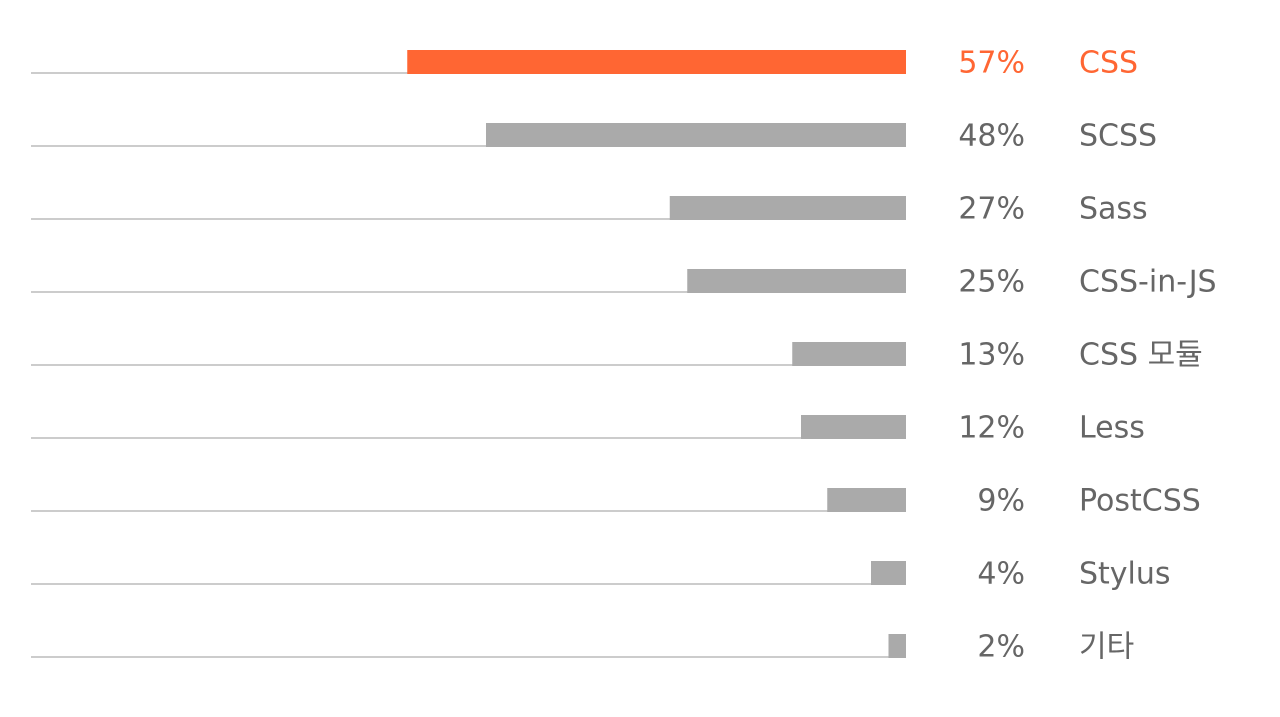 The height and width of the screenshot is (717, 1280). I want to click on category-label: PostCSS, so click(1140, 501).